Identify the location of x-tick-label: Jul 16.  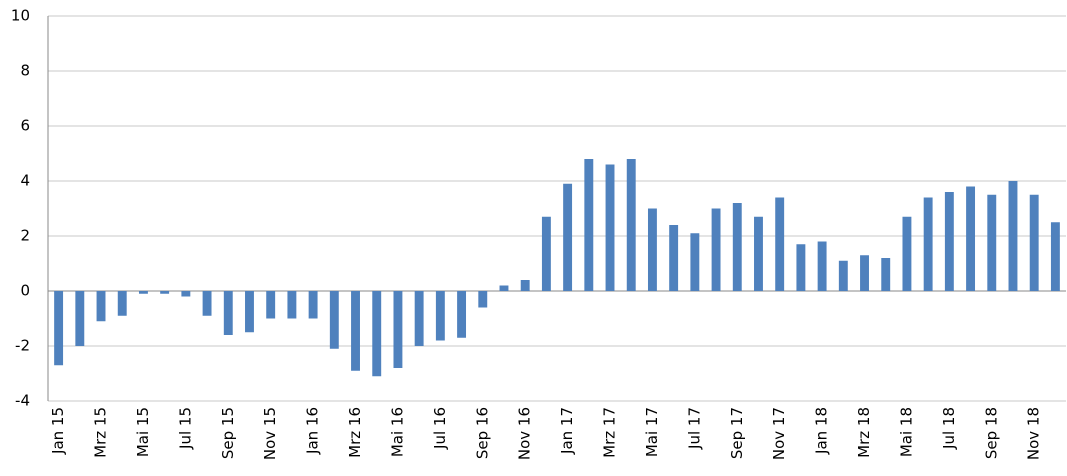
(440, 428).